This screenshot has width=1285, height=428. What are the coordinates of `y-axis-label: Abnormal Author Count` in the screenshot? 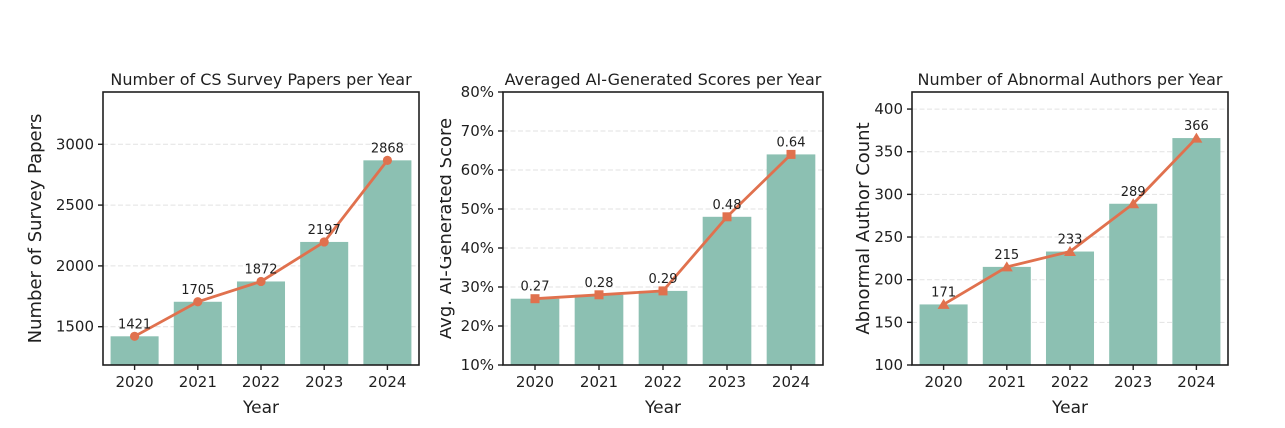 It's located at (864, 228).